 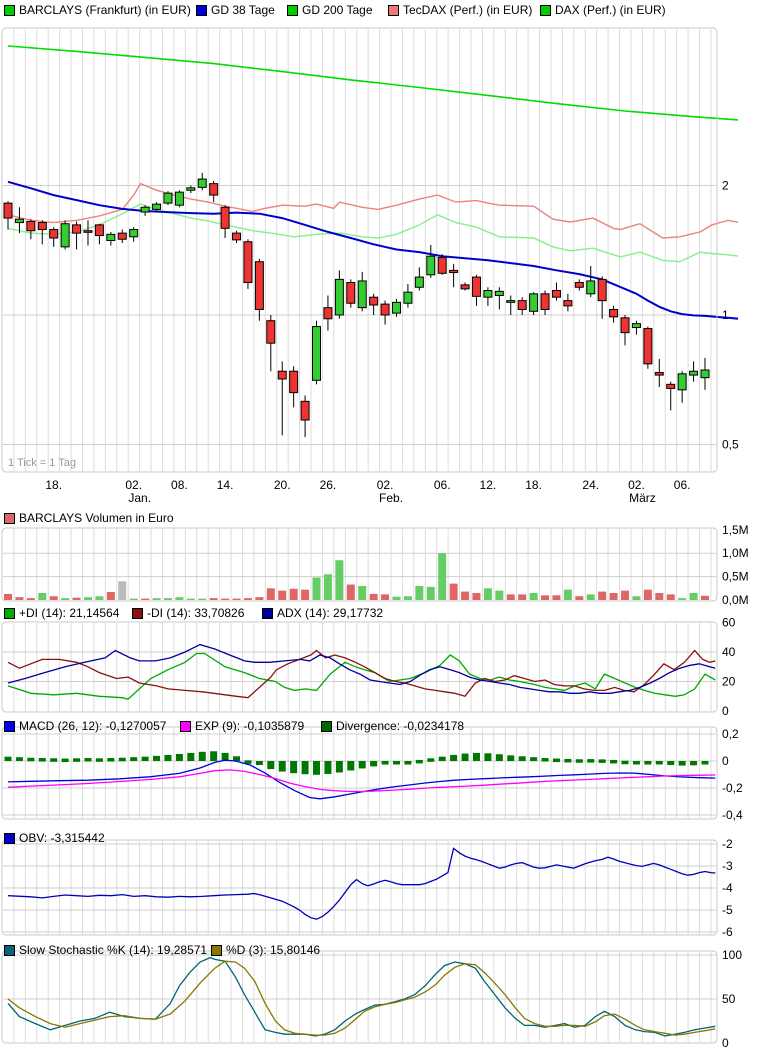 What do you see at coordinates (727, 910) in the screenshot?
I see `y-tick-label: -5` at bounding box center [727, 910].